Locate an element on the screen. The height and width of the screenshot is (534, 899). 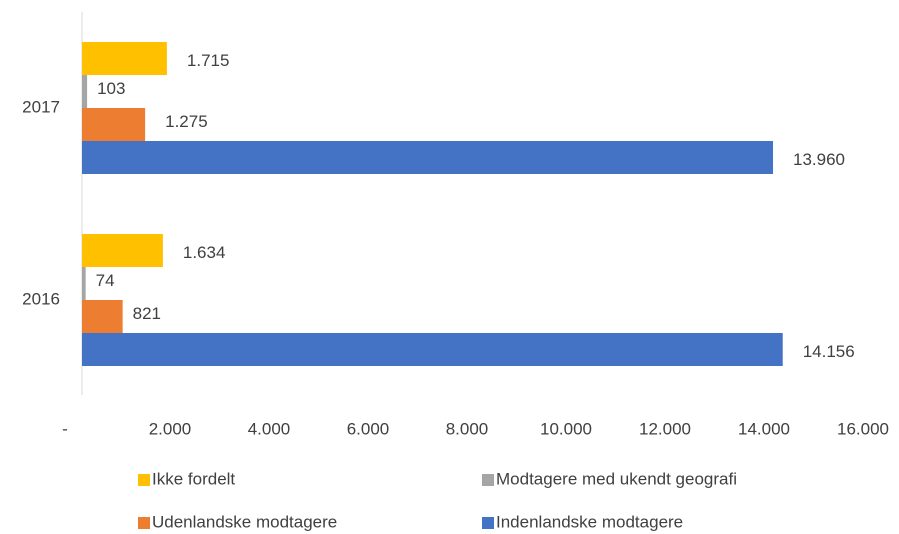
x-tick-label: 2.000 is located at coordinates (170, 428).